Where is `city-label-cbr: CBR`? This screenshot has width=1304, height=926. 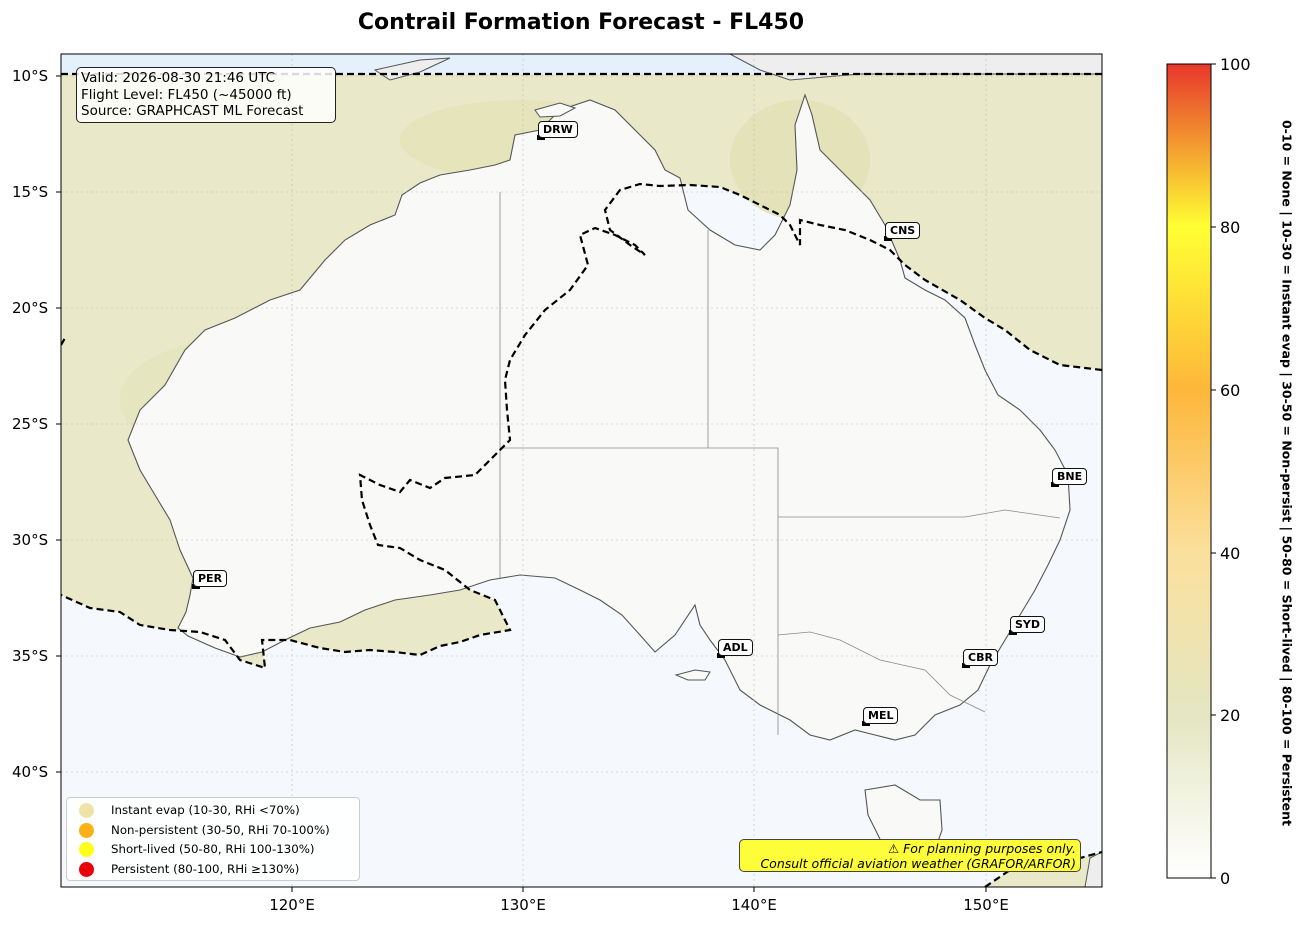 city-label-cbr: CBR is located at coordinates (980, 657).